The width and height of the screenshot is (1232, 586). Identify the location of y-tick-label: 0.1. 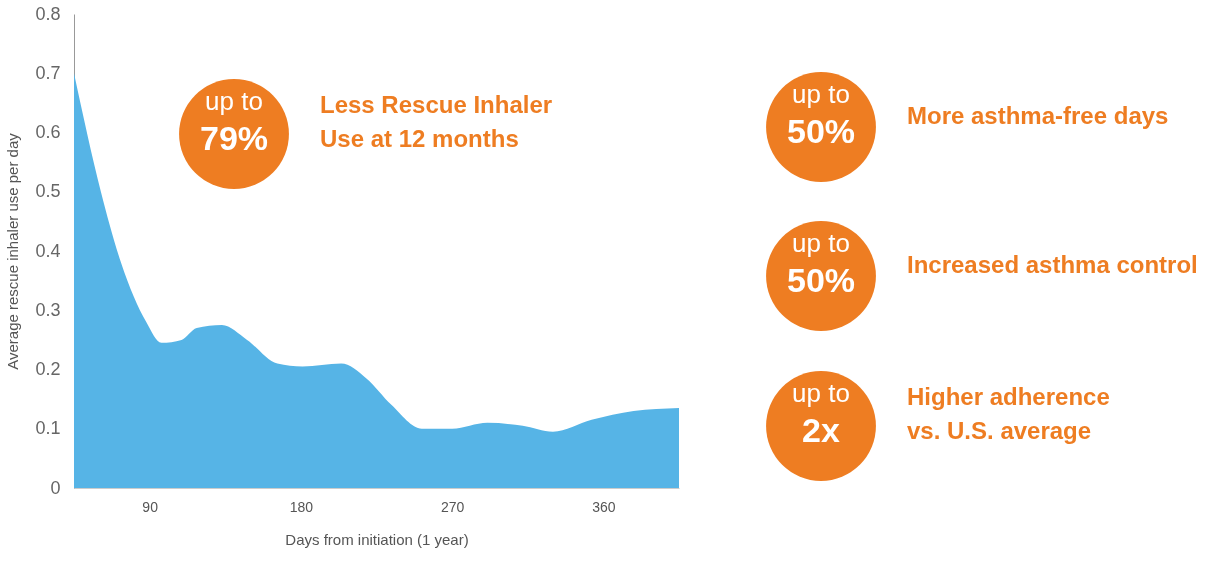
(48, 428).